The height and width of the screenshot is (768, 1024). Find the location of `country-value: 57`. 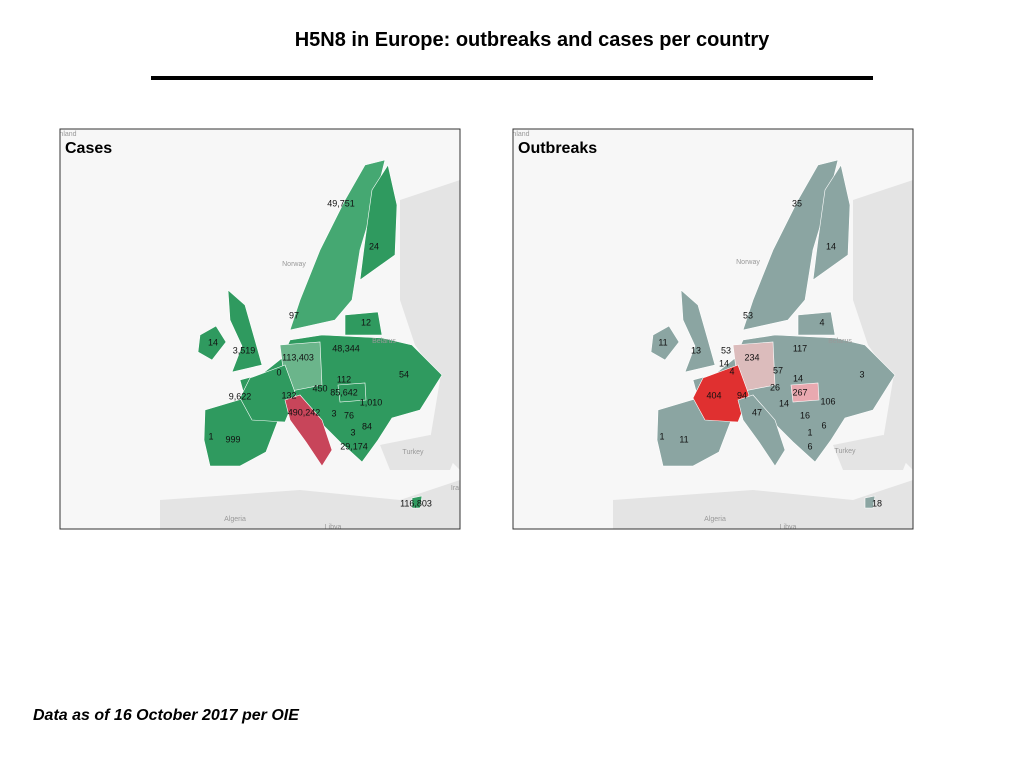

country-value: 57 is located at coordinates (778, 370).